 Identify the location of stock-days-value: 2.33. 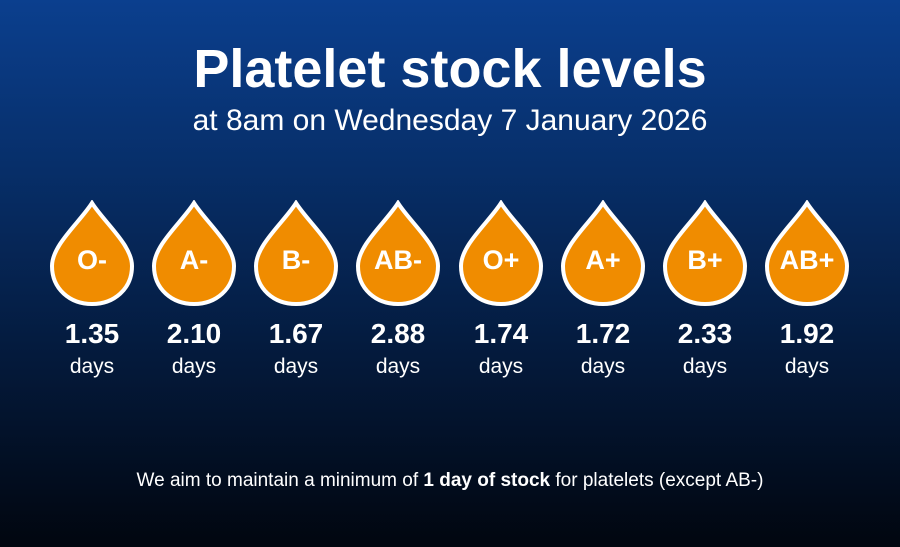
(705, 333).